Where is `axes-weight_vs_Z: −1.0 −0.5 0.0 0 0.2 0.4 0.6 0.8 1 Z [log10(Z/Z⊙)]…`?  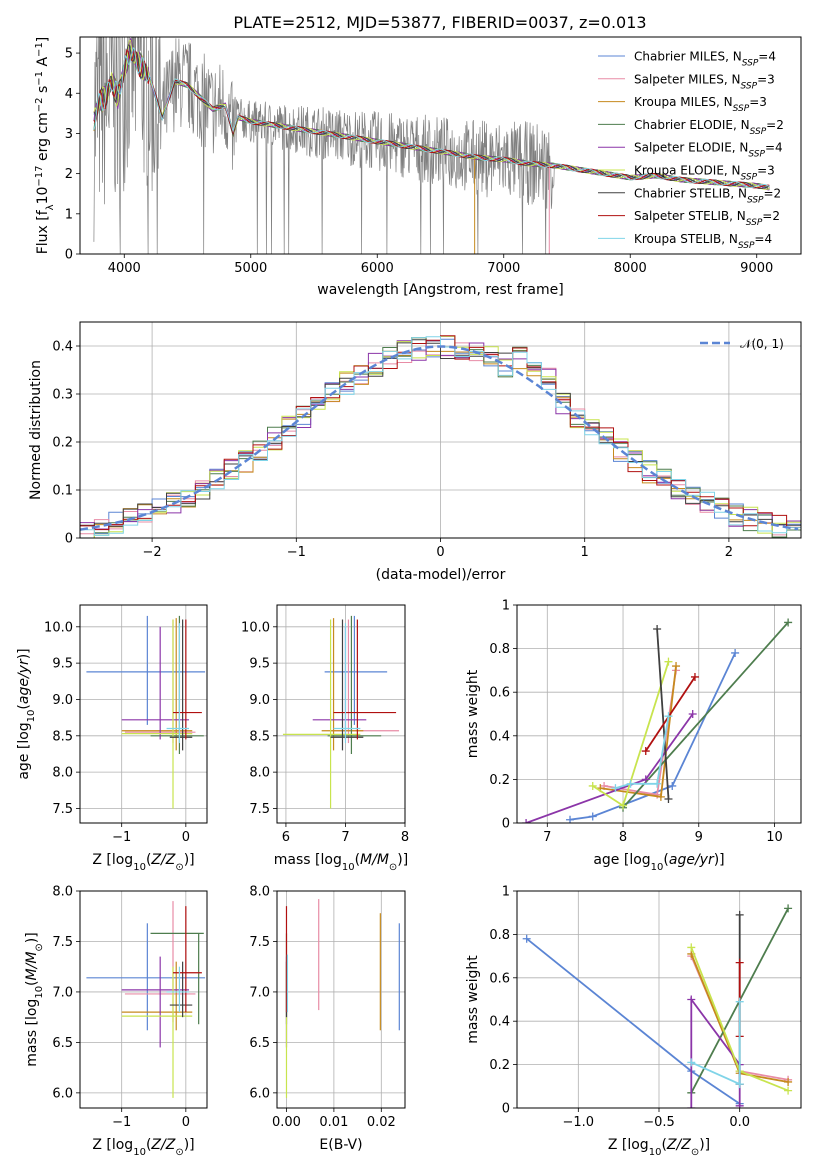
axes-weight_vs_Z: −1.0 −0.5 0.0 0 0.2 0.4 0.6 0.8 1 Z [log10(Z/Z⊙)]… is located at coordinates (633, 1021).